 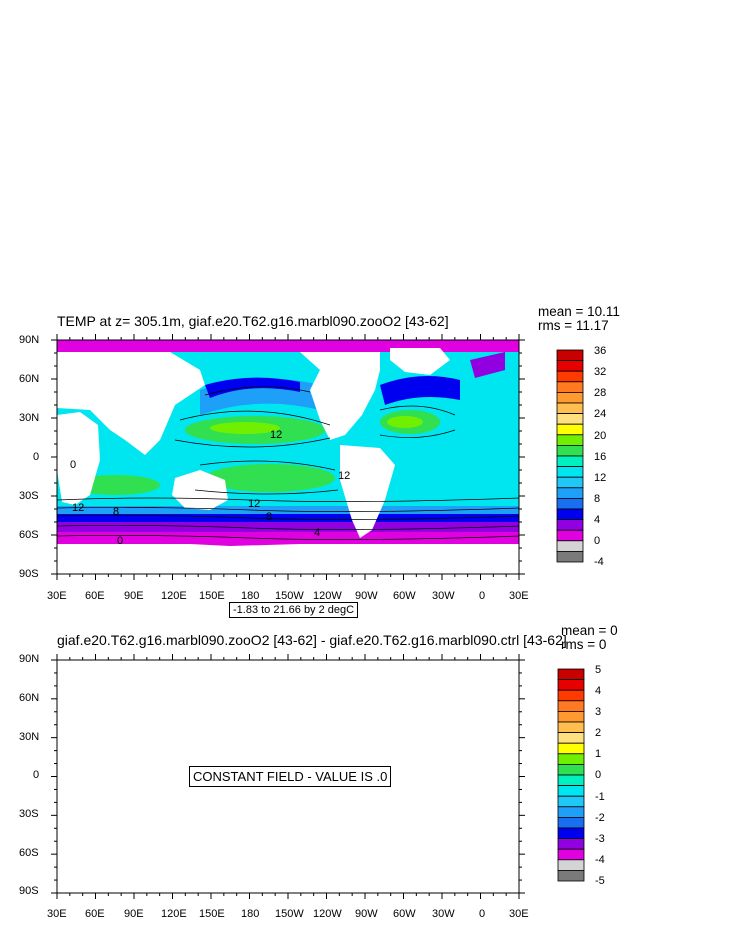 I want to click on bottom-lat-label: 60N, so click(x=29, y=698).